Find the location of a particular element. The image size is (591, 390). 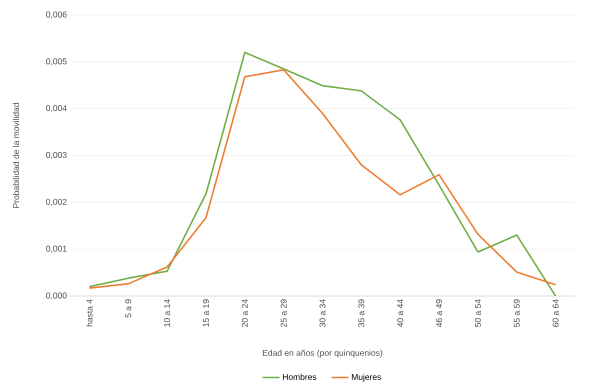

x-tick-label: 35 a 39 is located at coordinates (361, 313).